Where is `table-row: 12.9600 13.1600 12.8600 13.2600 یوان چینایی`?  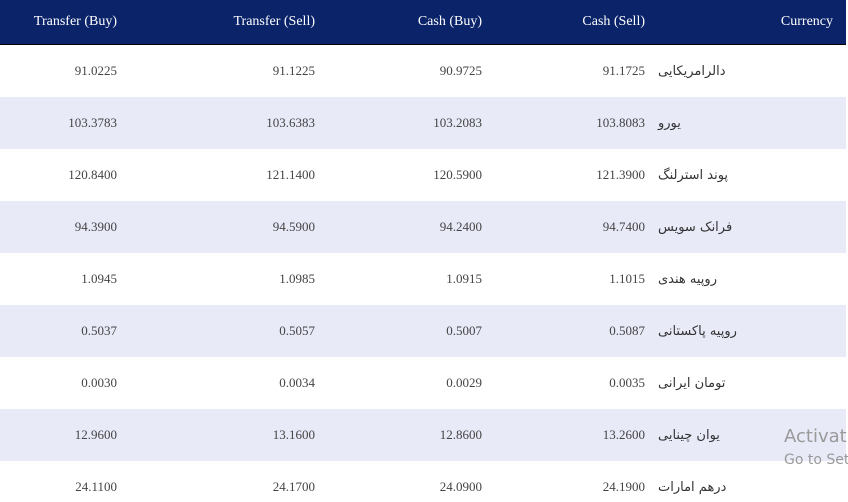 table-row: 12.9600 13.1600 12.8600 13.2600 یوان چینایی is located at coordinates (423, 435).